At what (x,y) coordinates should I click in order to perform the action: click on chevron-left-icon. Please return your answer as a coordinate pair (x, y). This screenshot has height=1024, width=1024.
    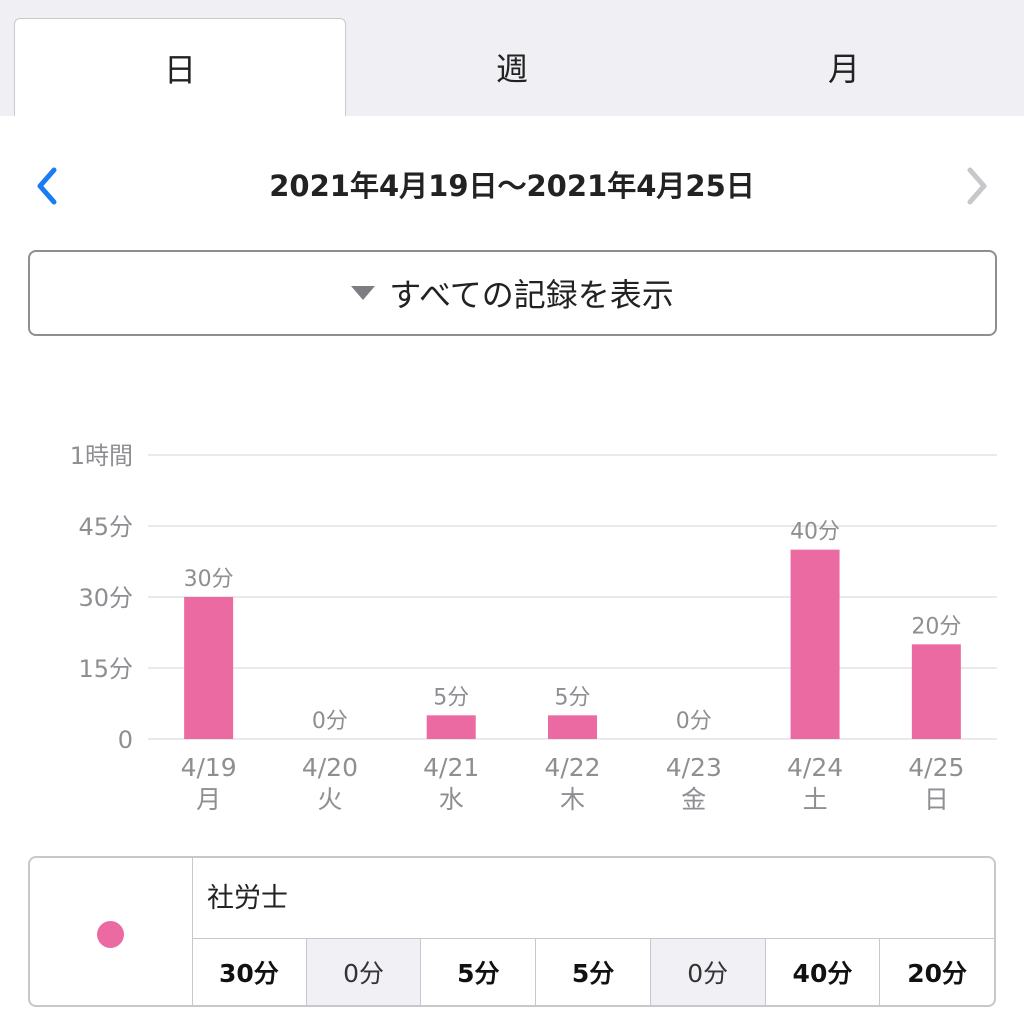
    Looking at the image, I should click on (47, 186).